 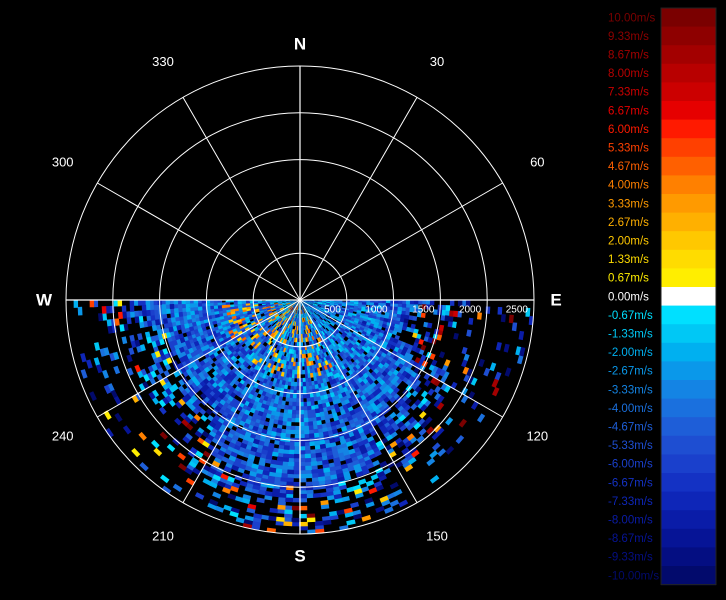 I want to click on colorbar-label: -0.67m/s, so click(x=630, y=316).